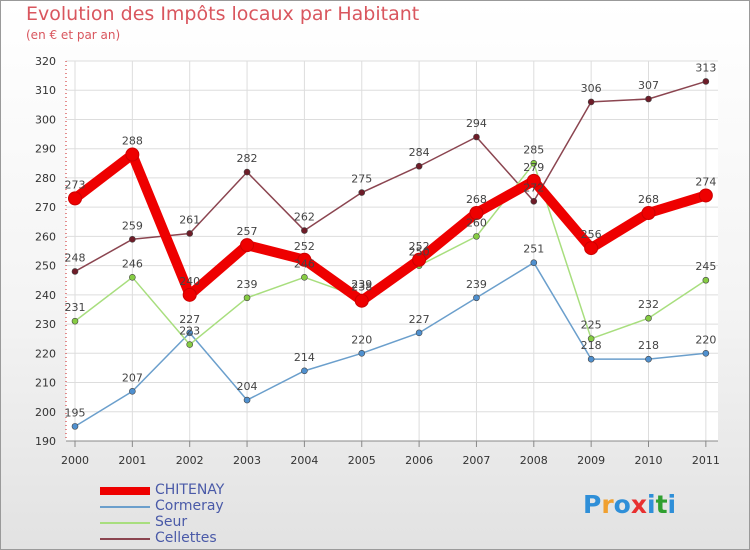 This screenshot has width=750, height=550. Describe the element at coordinates (223, 14) in the screenshot. I see `chart-title: Evolution des Impôts locaux par Habitant` at that location.